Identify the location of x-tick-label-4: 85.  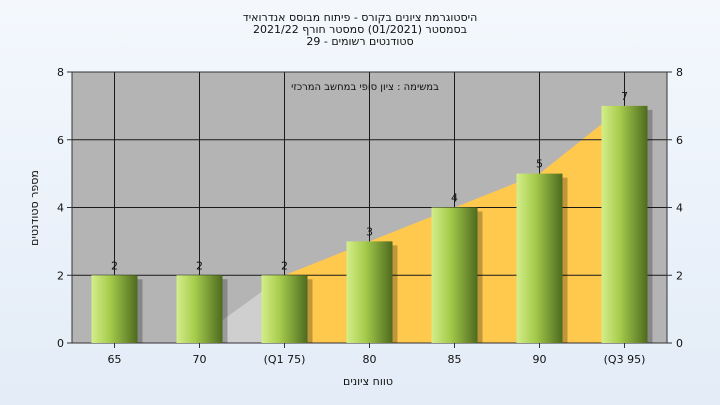
(455, 359).